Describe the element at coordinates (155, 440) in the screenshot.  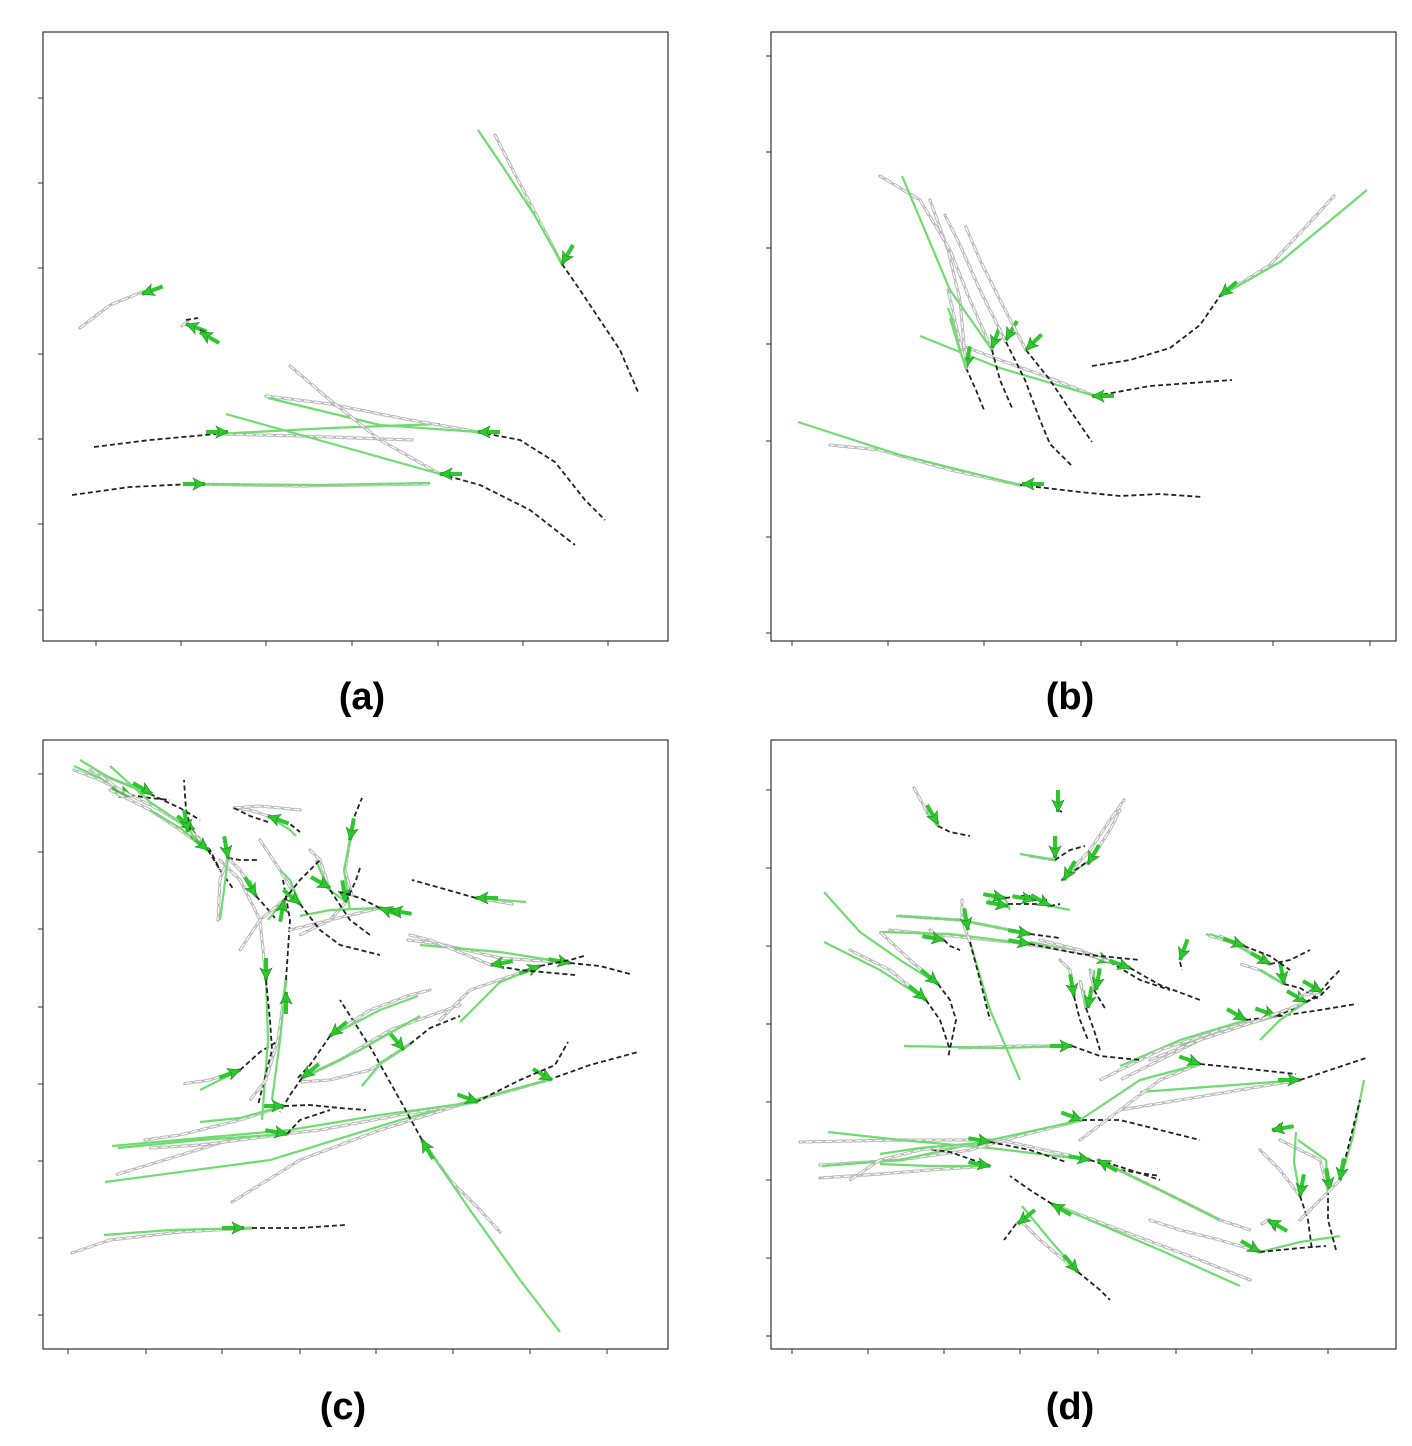
I see `track-a-1-history` at that location.